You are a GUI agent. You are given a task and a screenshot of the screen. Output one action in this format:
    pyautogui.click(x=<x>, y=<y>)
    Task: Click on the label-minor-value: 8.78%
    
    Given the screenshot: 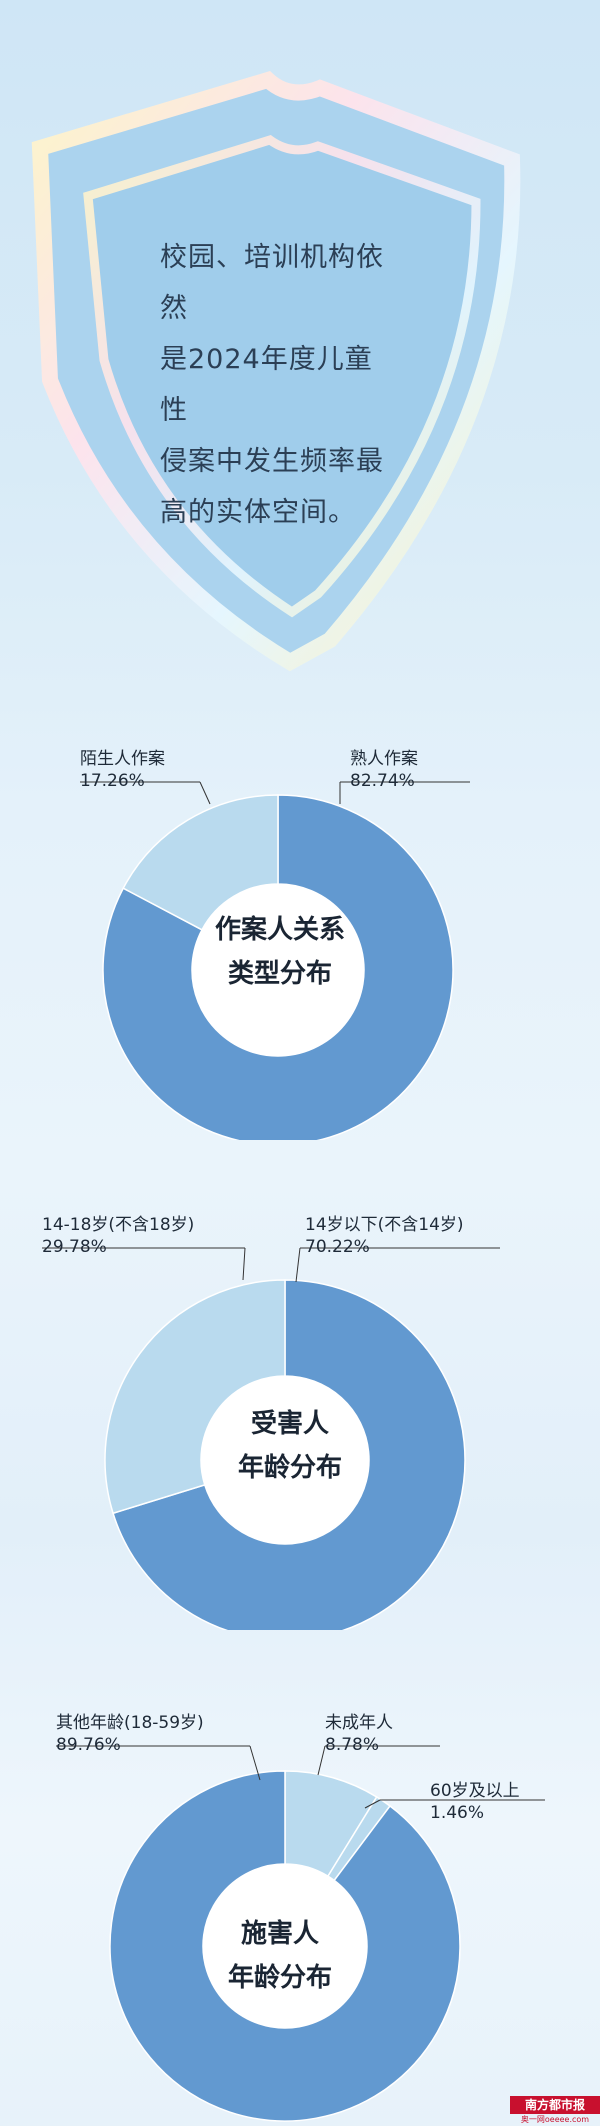 What is the action you would take?
    pyautogui.click(x=352, y=1745)
    